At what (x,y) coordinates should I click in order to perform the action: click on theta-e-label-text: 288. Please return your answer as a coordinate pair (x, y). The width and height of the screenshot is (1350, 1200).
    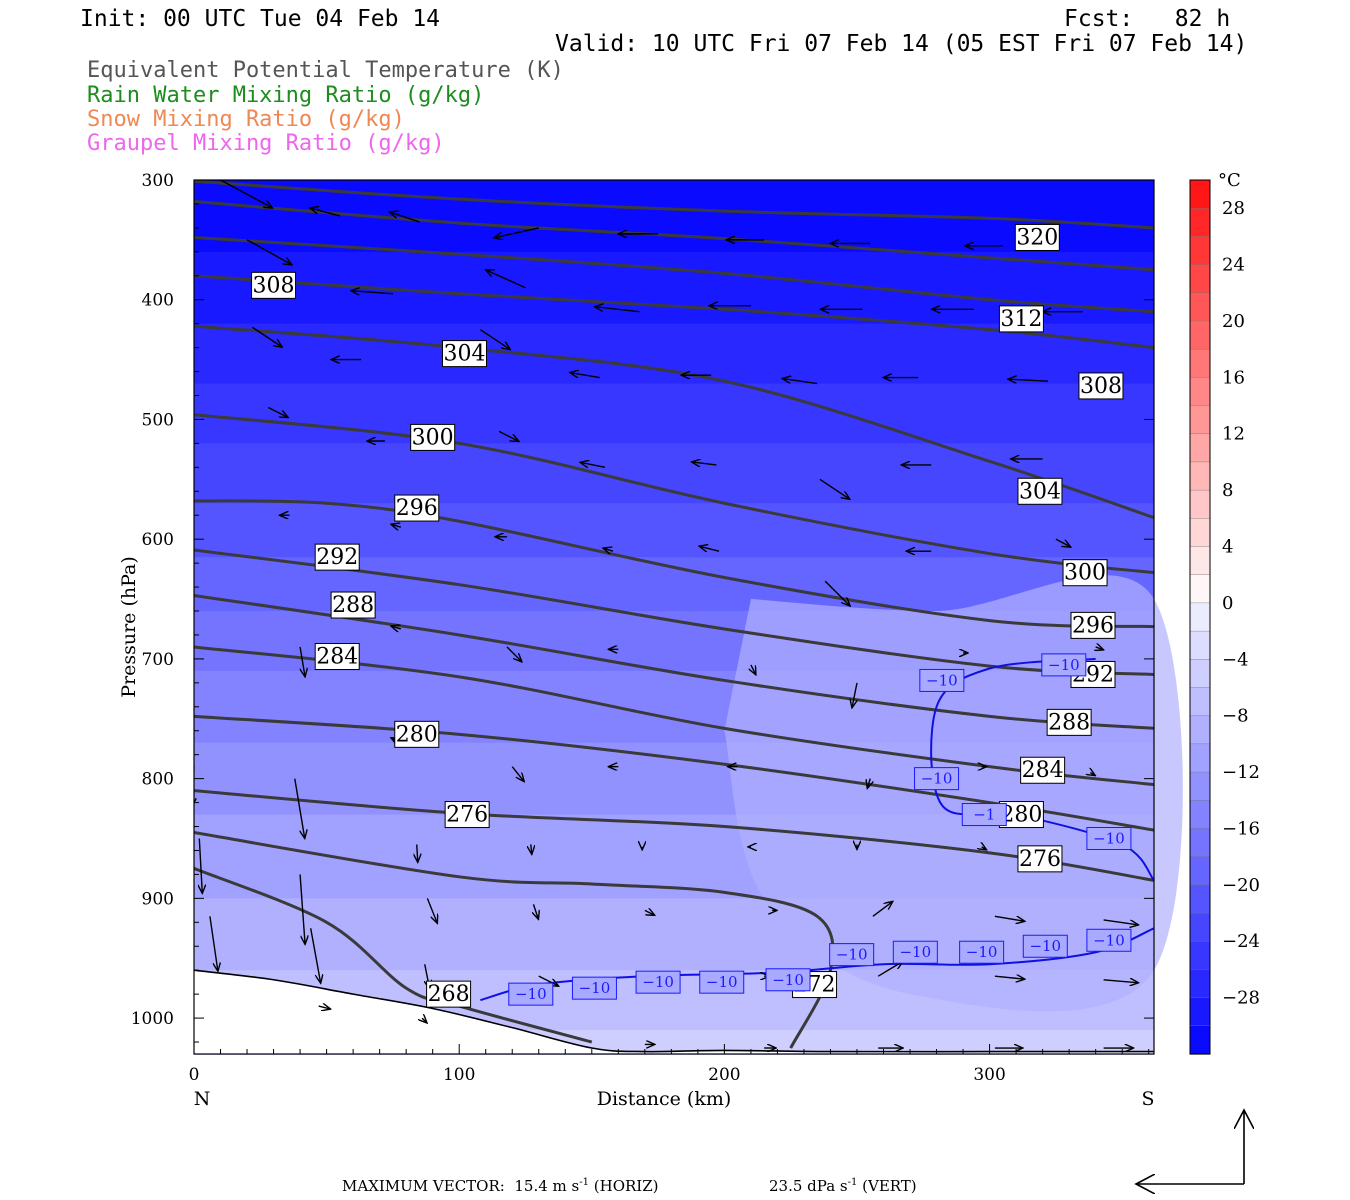
    Looking at the image, I should click on (1069, 722).